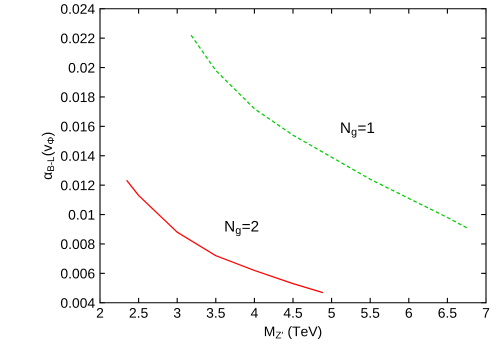 This screenshot has height=350, width=500. I want to click on x-tick-label: 7, so click(486, 313).